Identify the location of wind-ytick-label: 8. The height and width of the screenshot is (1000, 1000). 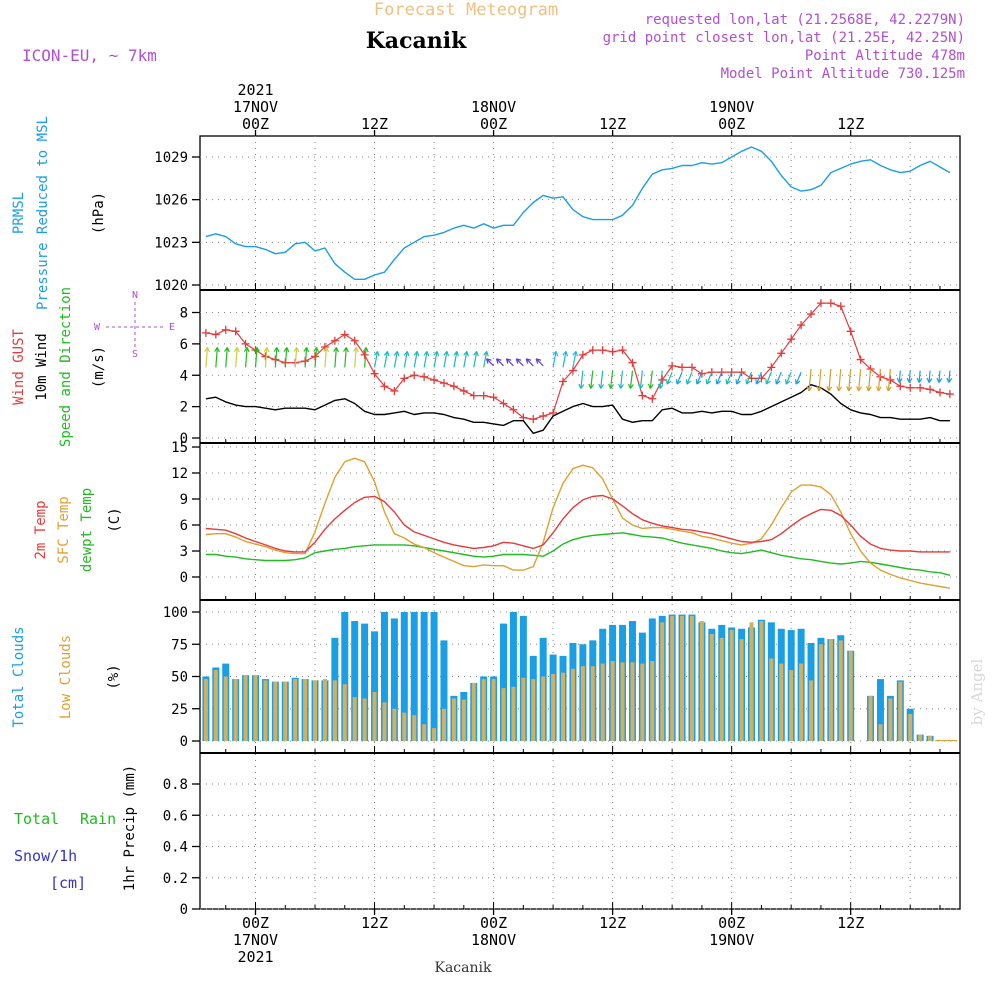
(184, 314).